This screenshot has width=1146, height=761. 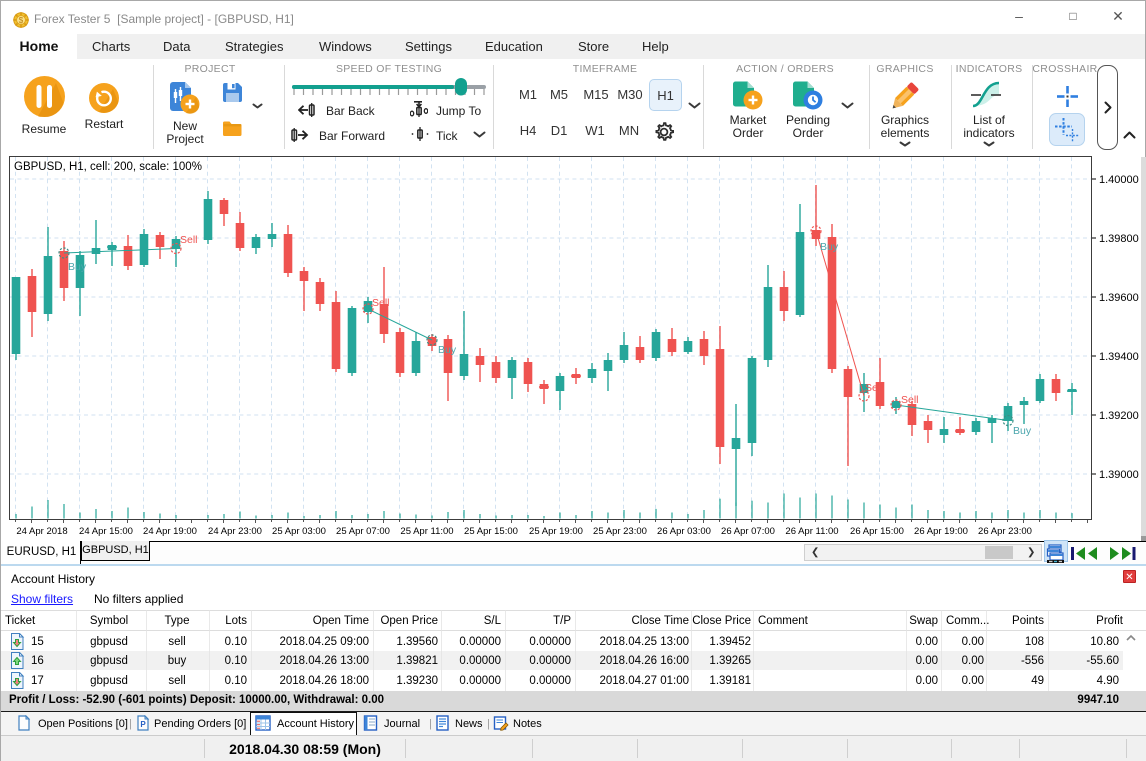 I want to click on svg-text: 1.39000, so click(x=1119, y=475).